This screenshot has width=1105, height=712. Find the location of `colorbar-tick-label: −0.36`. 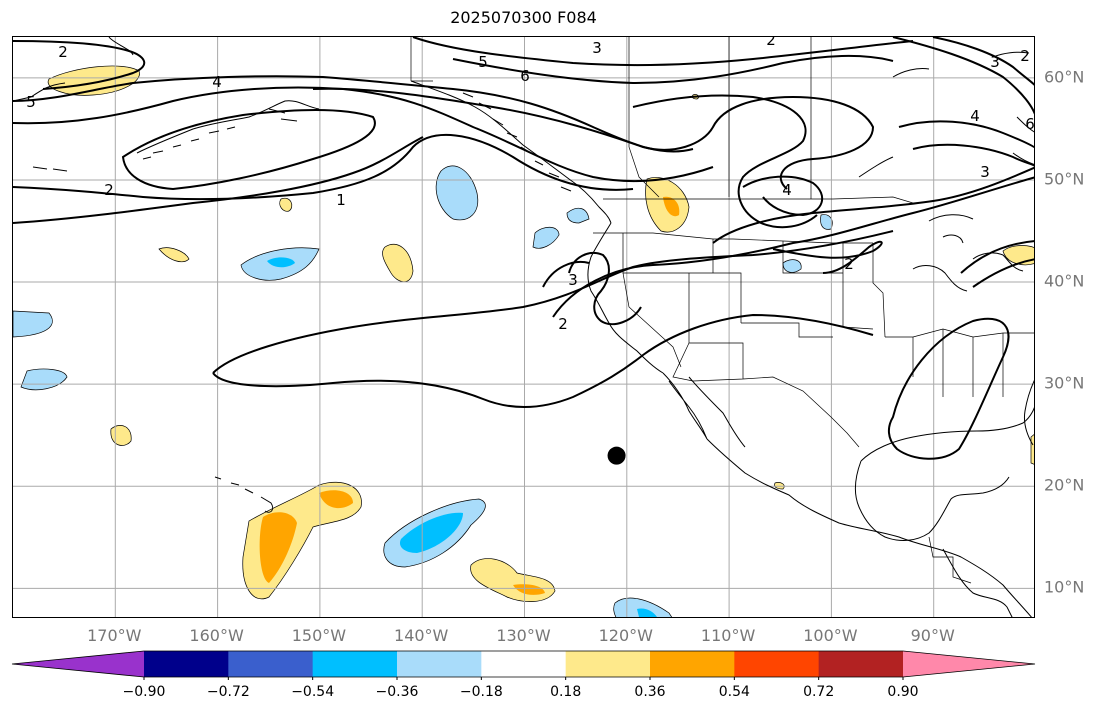

colorbar-tick-label: −0.36 is located at coordinates (397, 692).